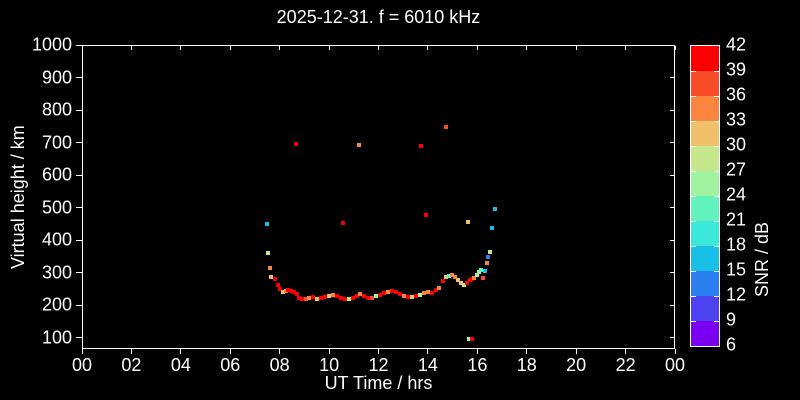  I want to click on y-tick-label: 400, so click(56, 239).